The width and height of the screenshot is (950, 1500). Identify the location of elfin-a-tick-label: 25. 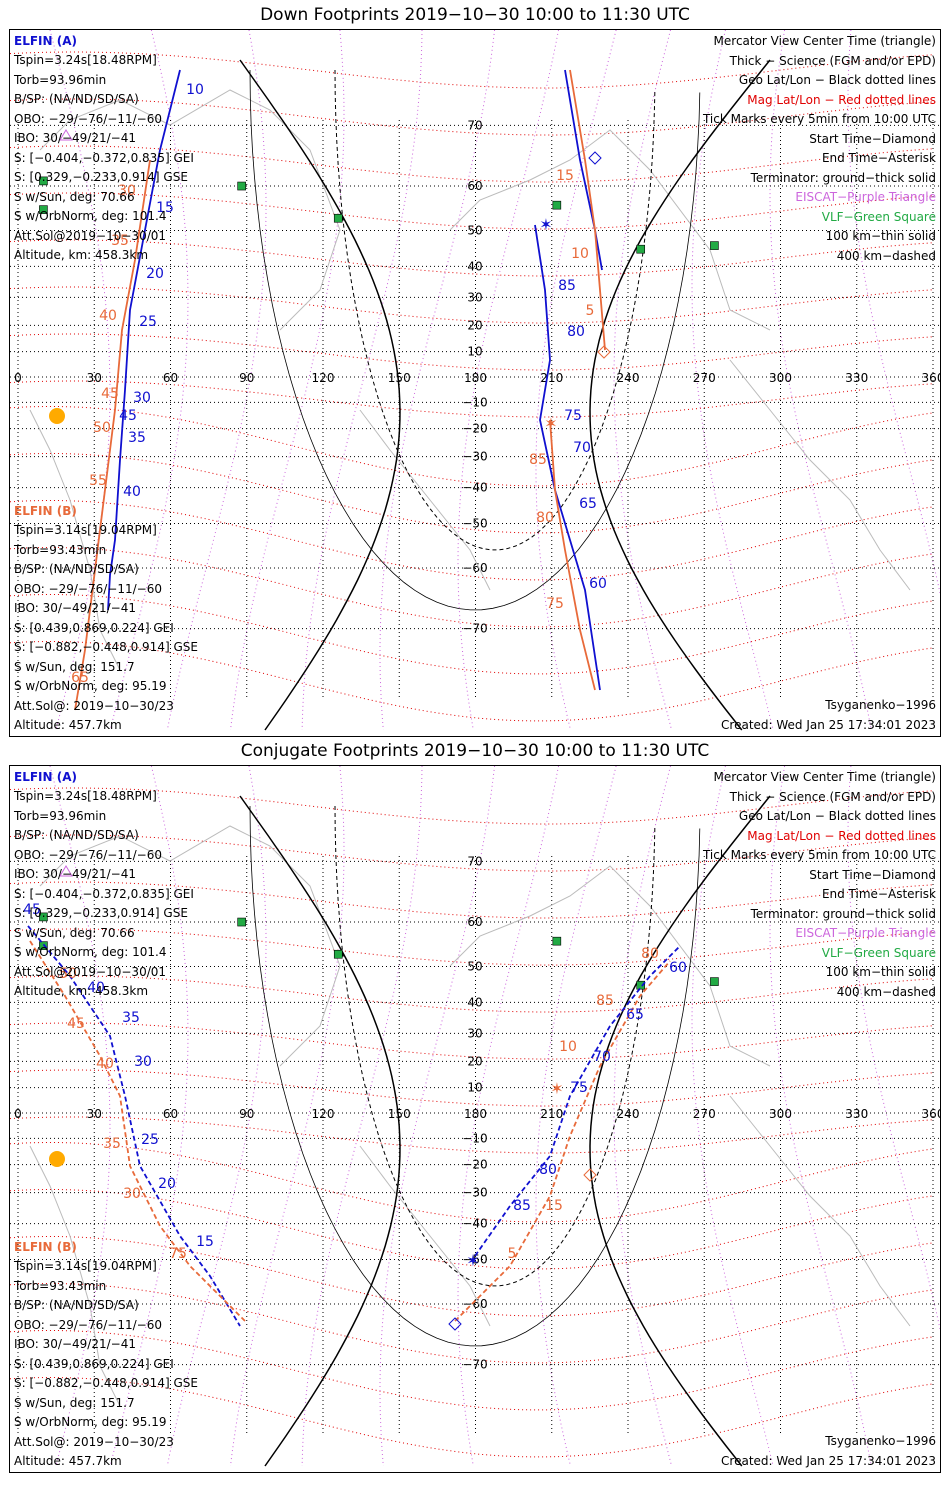
(148, 322).